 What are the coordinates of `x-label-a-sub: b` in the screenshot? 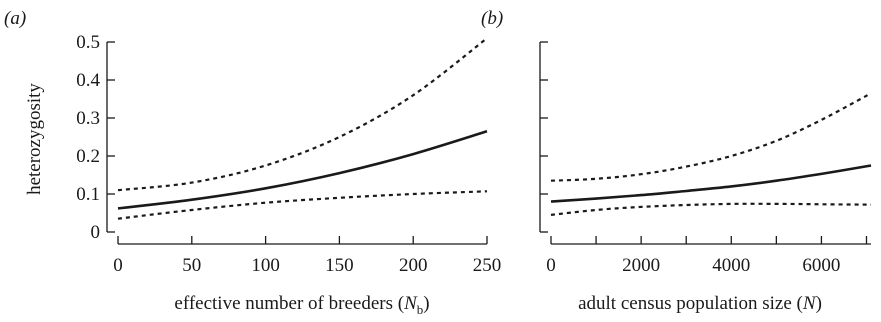 It's located at (420, 309).